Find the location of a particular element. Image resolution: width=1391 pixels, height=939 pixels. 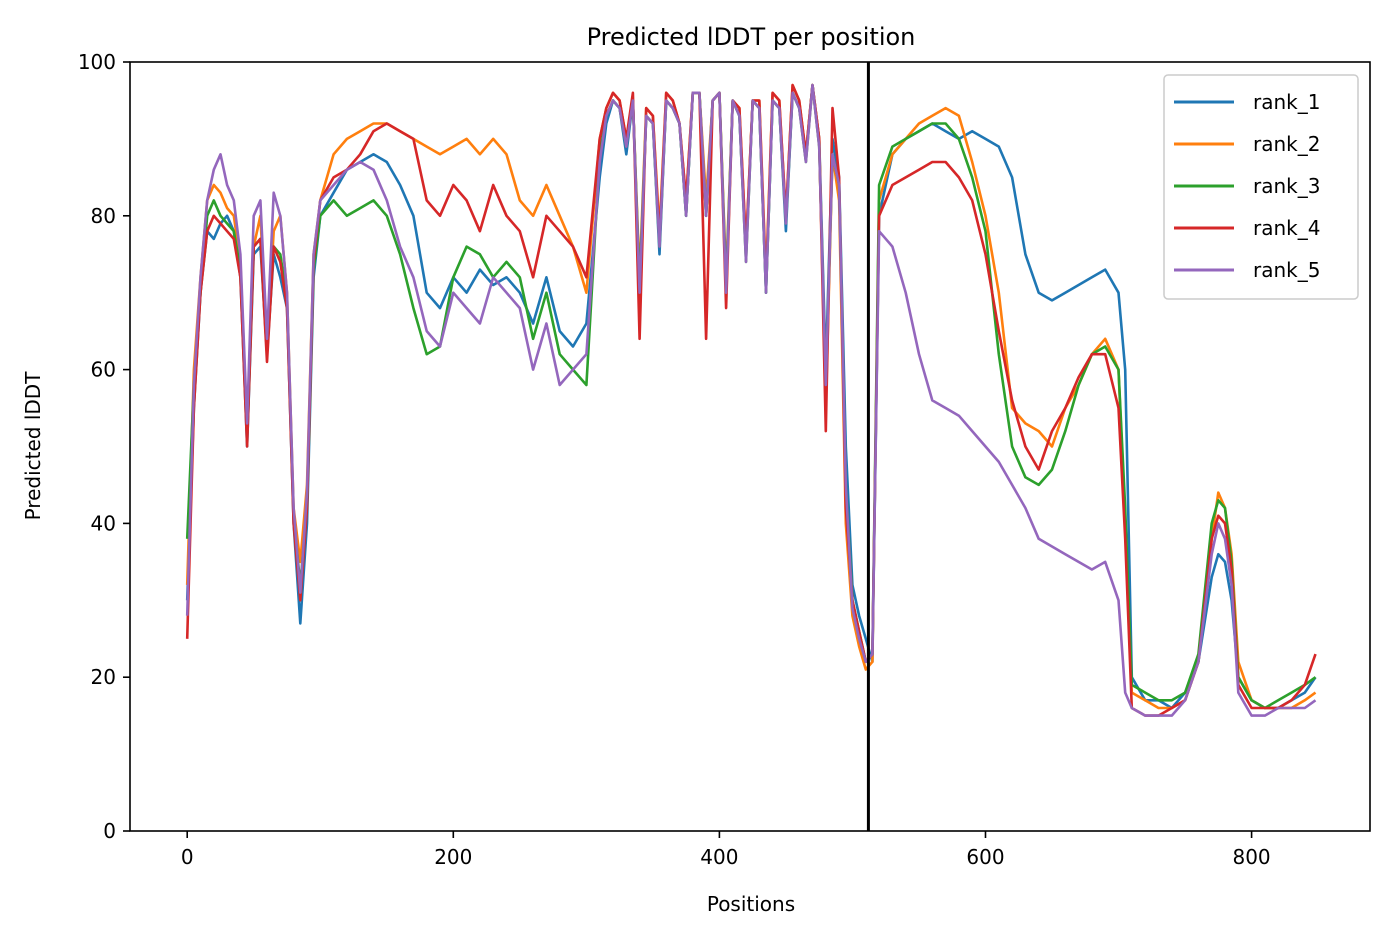

y-tick-label: 20 is located at coordinates (103, 677).